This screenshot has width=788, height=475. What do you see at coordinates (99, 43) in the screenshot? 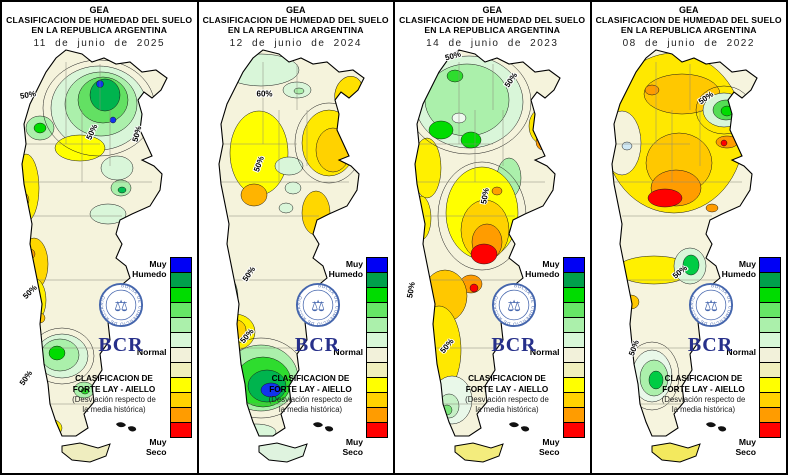
I see `map-date: 11 de junio de 2025` at bounding box center [99, 43].